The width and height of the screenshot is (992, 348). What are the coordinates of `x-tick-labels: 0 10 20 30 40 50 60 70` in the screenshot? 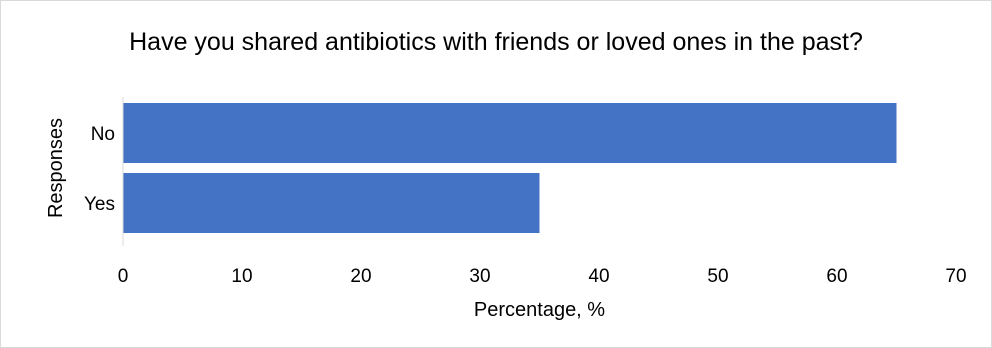 It's located at (542, 276).